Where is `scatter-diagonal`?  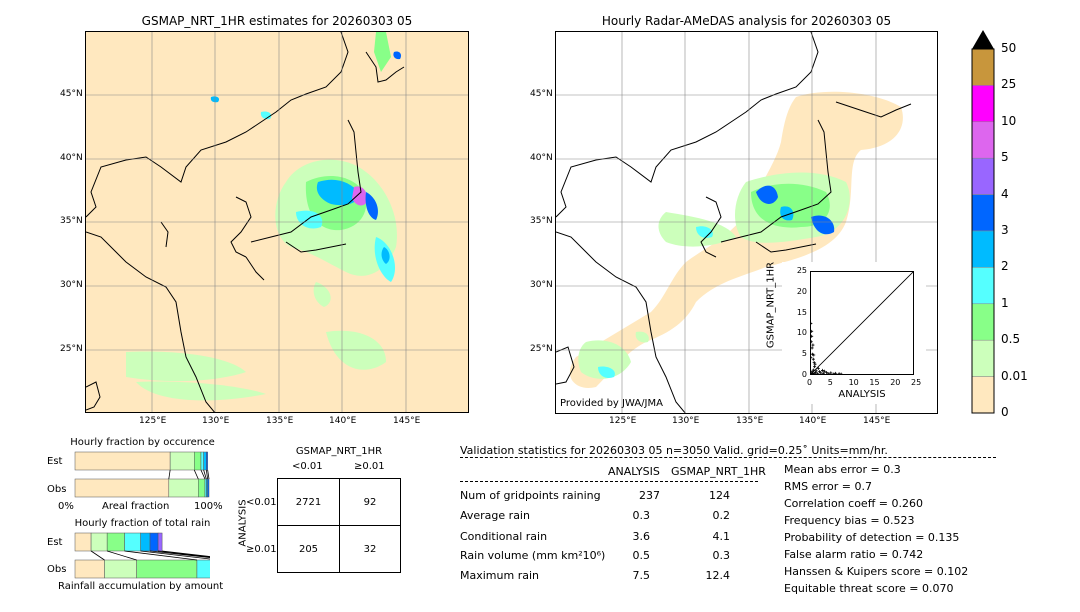 scatter-diagonal is located at coordinates (862, 323).